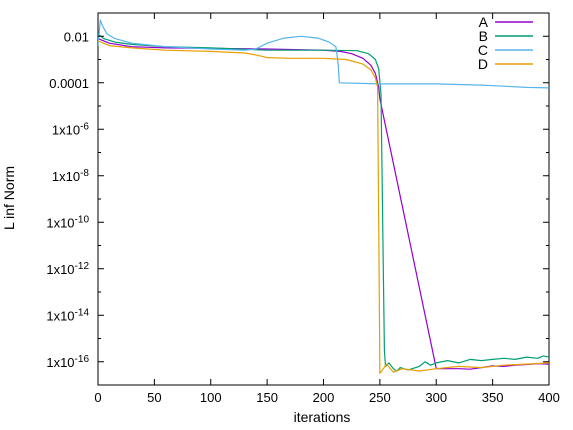 The height and width of the screenshot is (430, 573). I want to click on y-tick-label: 1x10⁻⁶, so click(71, 129).